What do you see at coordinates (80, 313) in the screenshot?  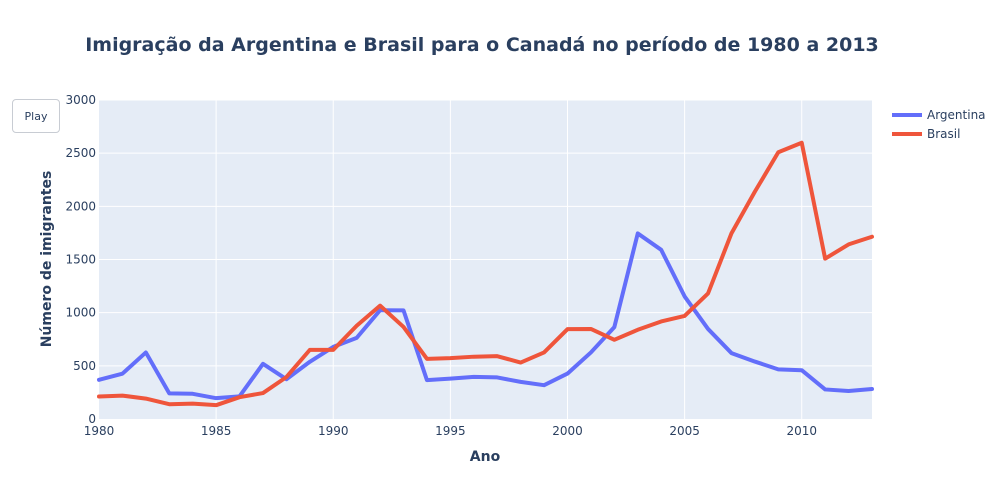 I see `y-tick-label: 1000` at bounding box center [80, 313].